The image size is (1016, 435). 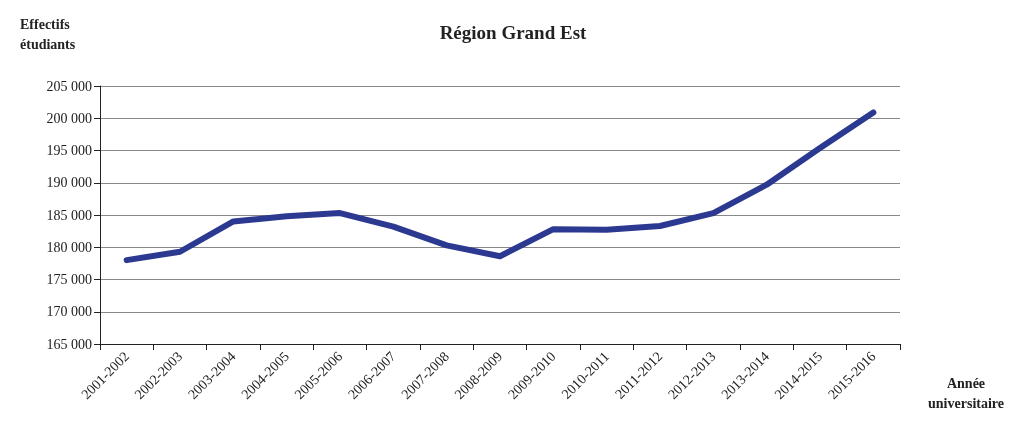 I want to click on chart-title: Région Grand Est, so click(x=513, y=32).